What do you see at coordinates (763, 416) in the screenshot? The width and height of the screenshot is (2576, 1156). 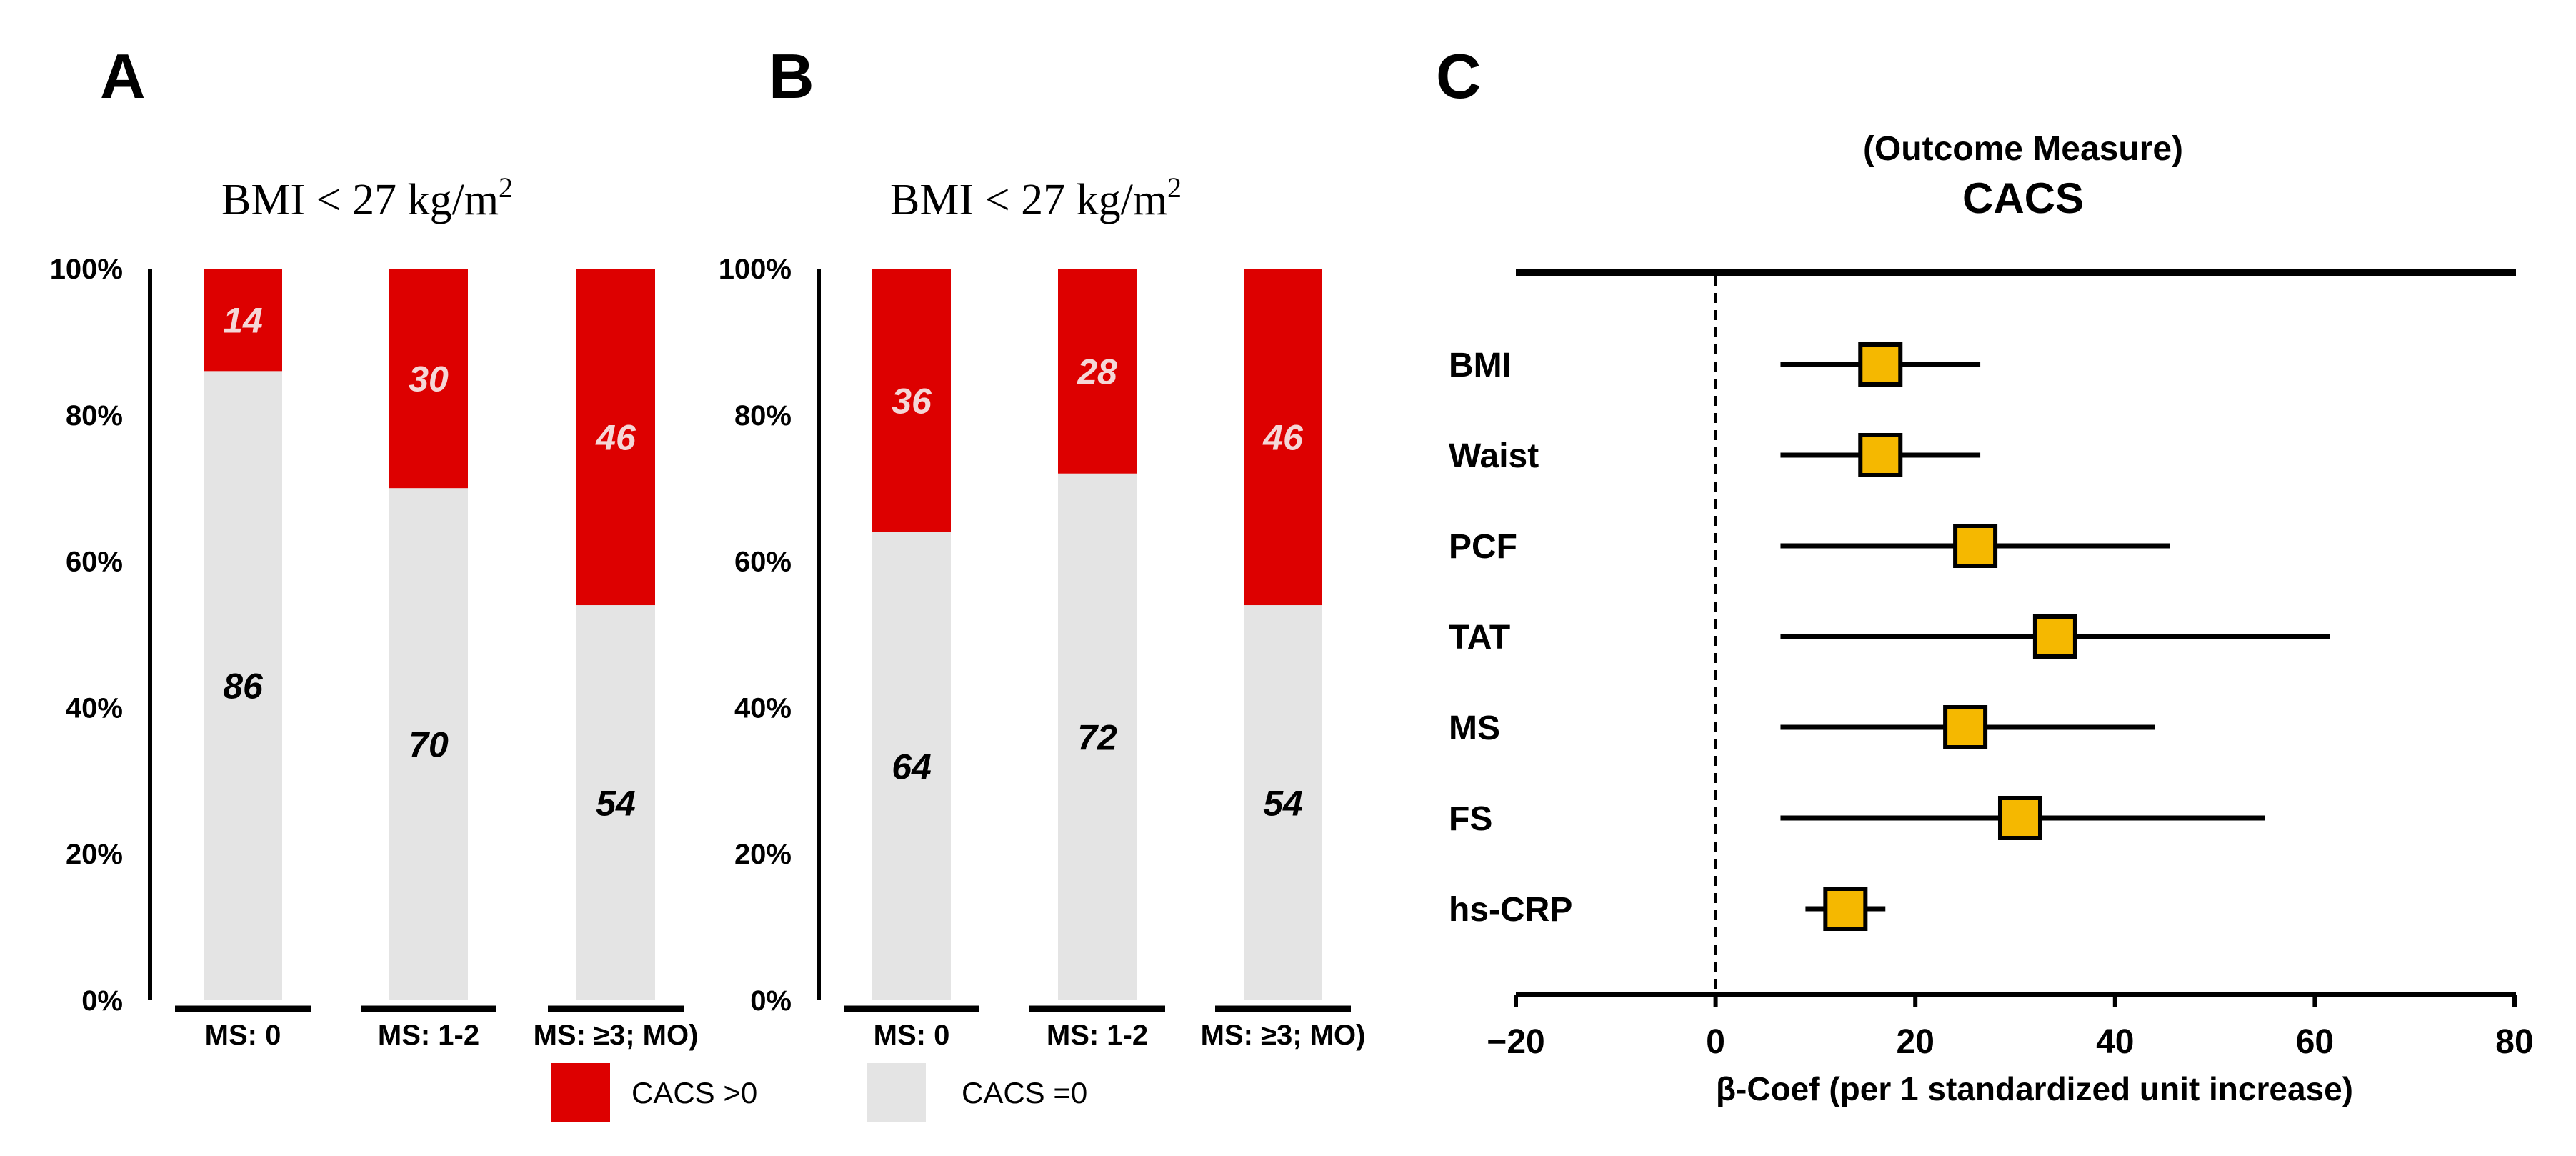 I see `panel-b-y-tick-label: 80%` at bounding box center [763, 416].